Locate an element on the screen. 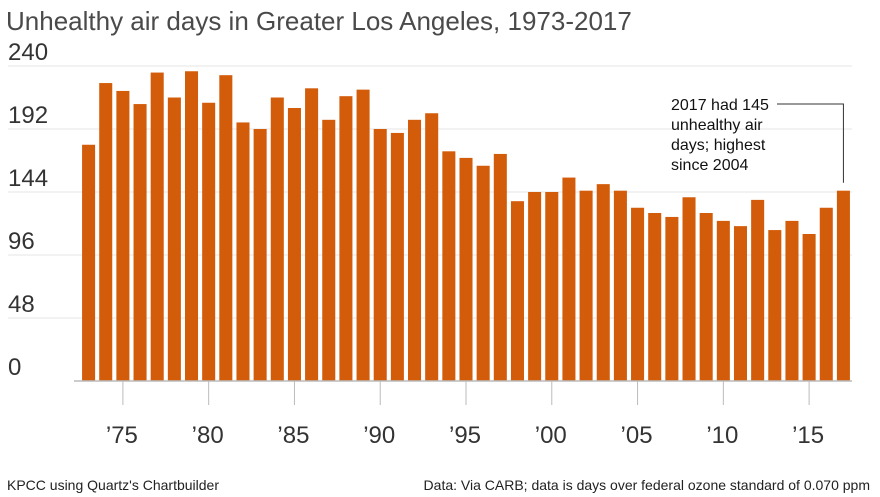  bar-1988 is located at coordinates (346, 238).